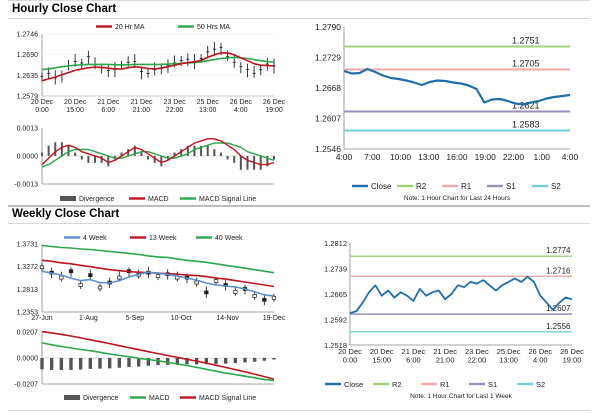  Describe the element at coordinates (158, 355) in the screenshot. I see `weekly-macd-signal-line` at that location.